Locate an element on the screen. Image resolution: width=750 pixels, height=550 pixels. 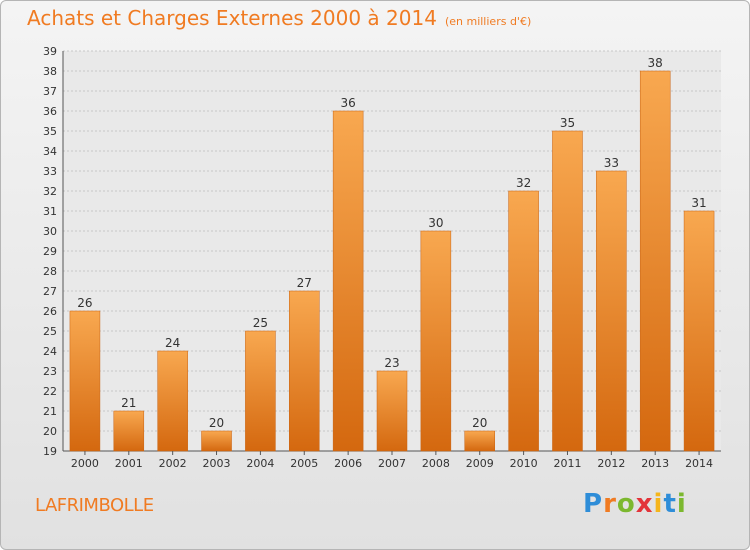
x-tick-label: 2014 is located at coordinates (699, 463).